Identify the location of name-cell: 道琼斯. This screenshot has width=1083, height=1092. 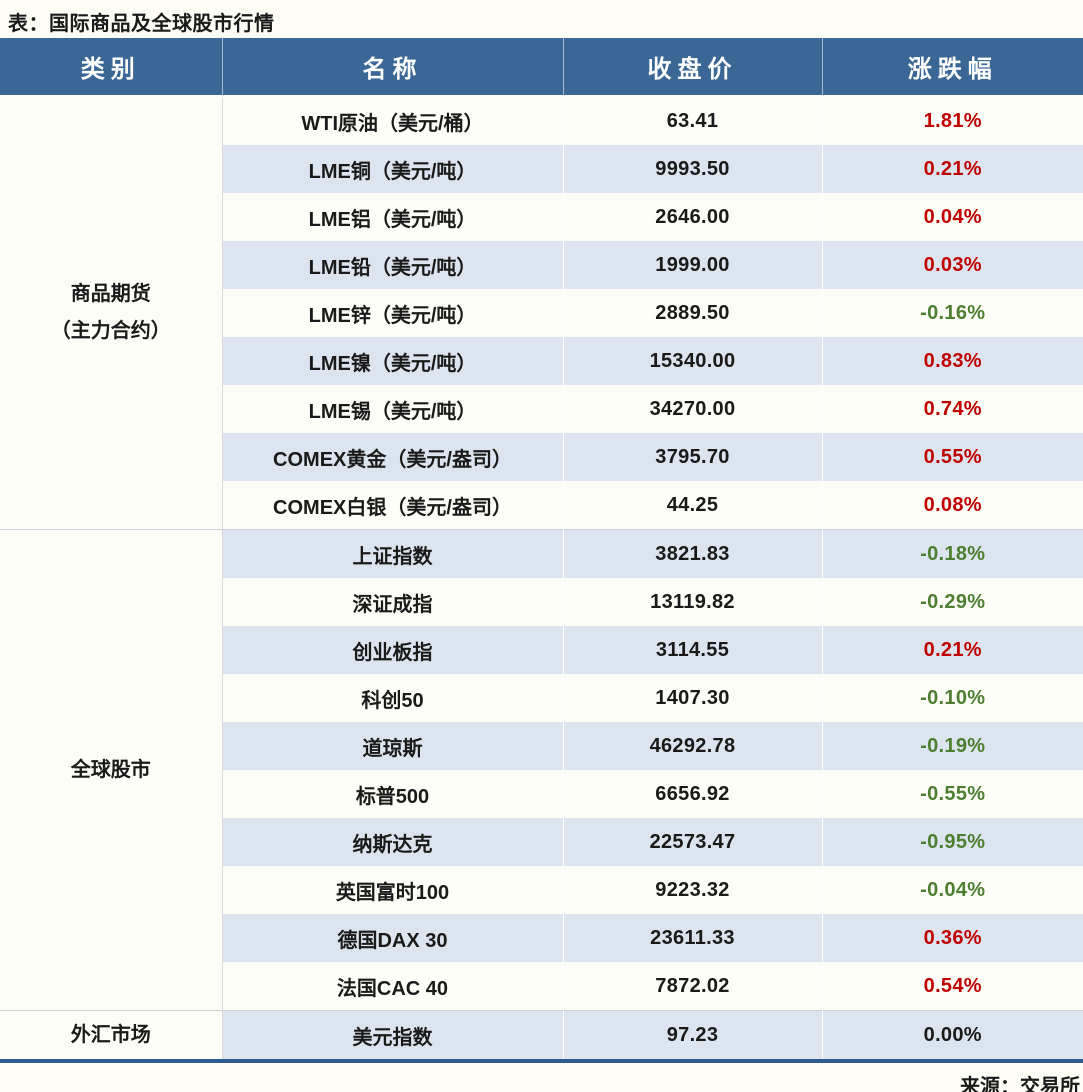
(393, 746).